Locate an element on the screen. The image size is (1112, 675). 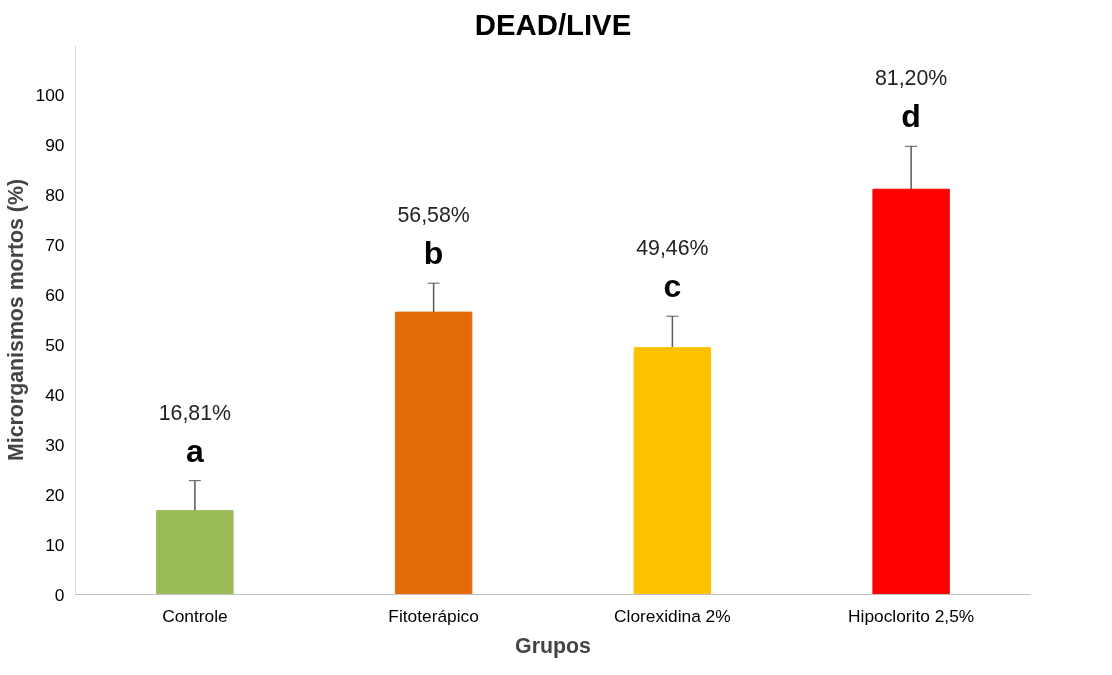
y-tick-label: 70 is located at coordinates (55, 245).